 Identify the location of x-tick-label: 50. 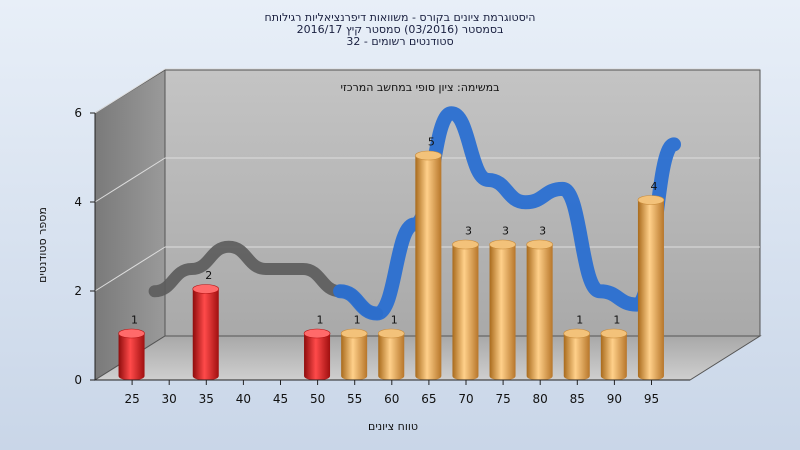
(317, 399).